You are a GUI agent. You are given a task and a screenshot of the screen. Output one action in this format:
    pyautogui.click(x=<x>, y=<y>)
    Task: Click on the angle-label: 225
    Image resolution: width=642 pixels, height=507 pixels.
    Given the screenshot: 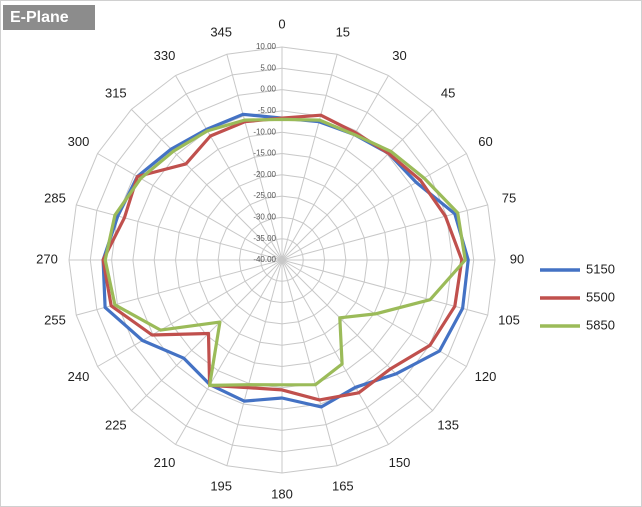 What is the action you would take?
    pyautogui.click(x=116, y=425)
    